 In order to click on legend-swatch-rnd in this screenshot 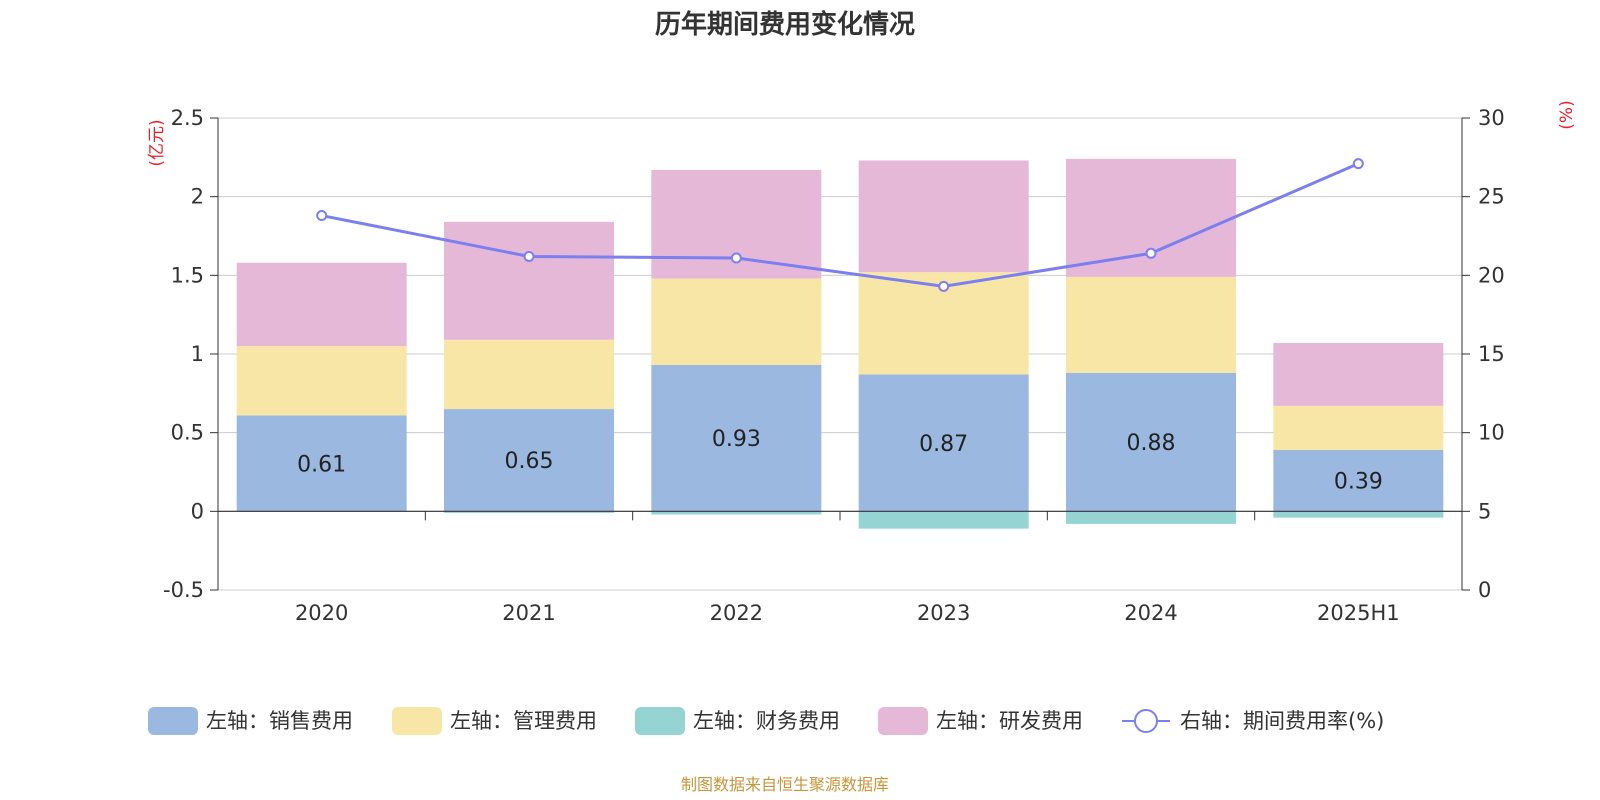, I will do `click(903, 721)`.